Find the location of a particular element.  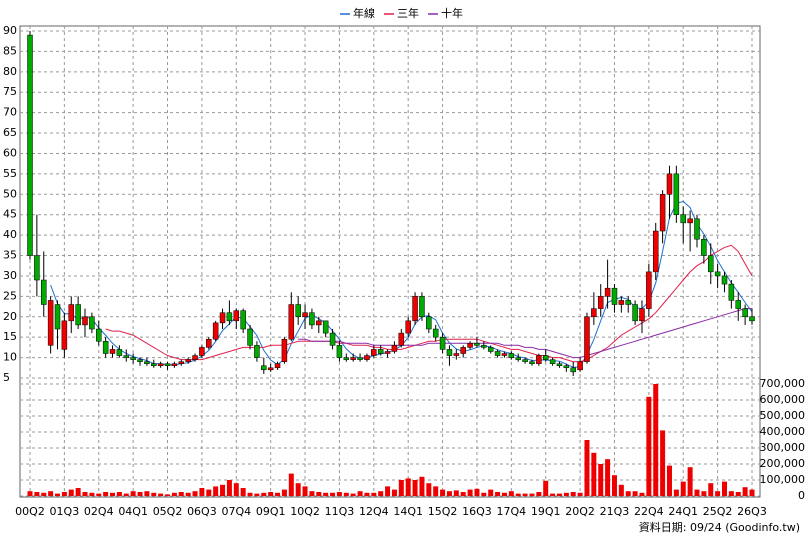

x-tick-label: 14Q1 is located at coordinates (408, 511).